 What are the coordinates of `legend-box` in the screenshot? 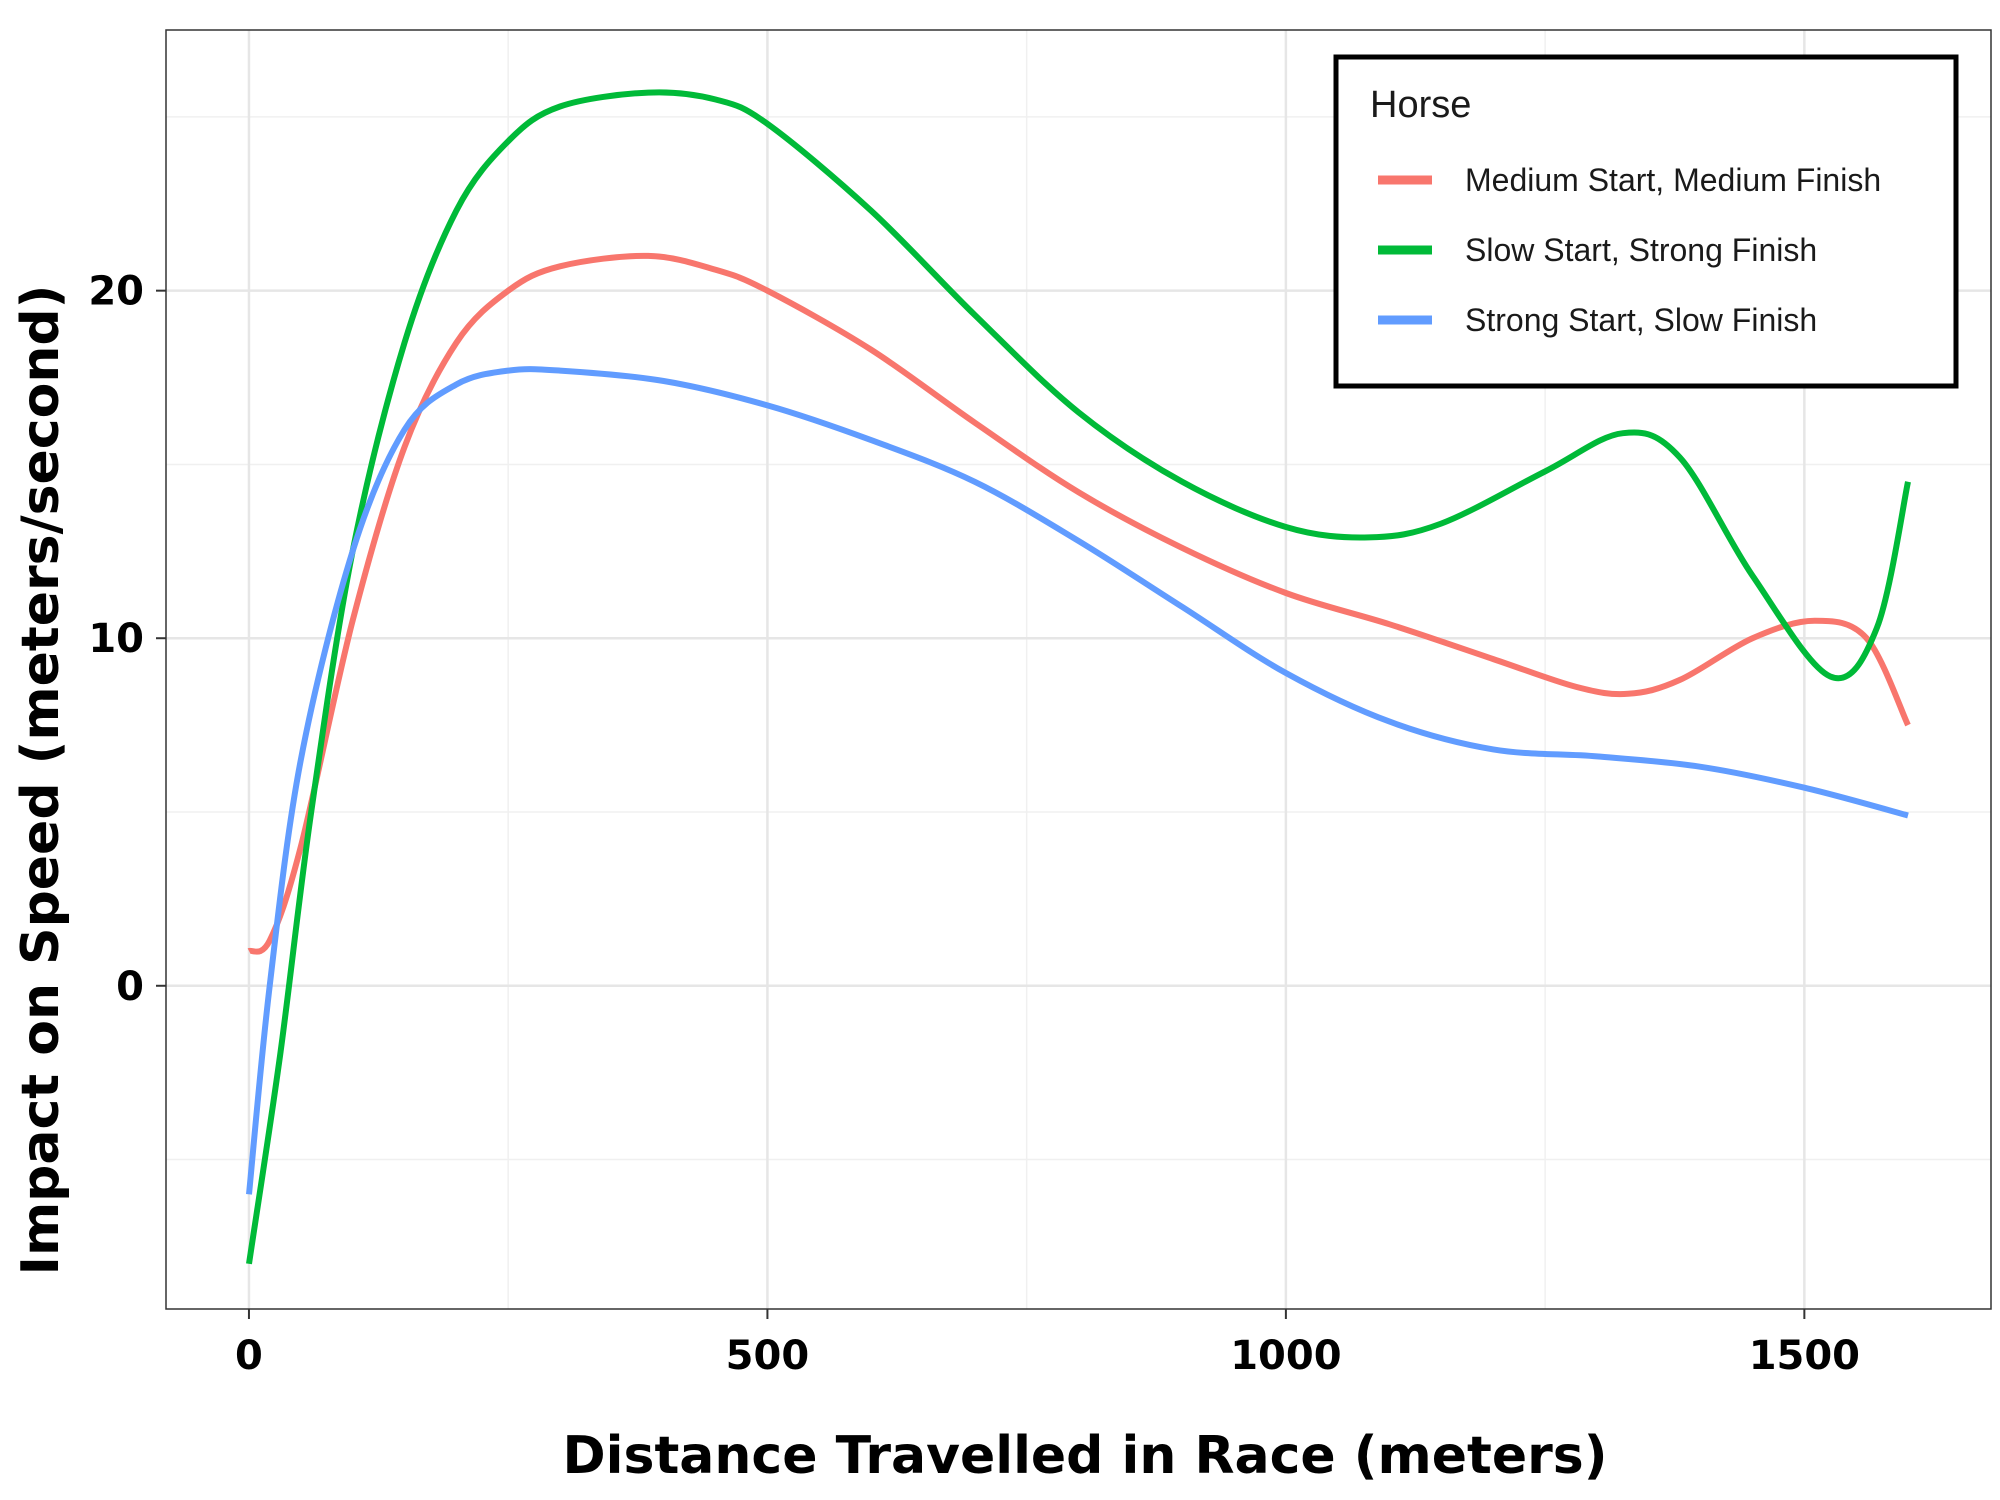 It's located at (1646, 221).